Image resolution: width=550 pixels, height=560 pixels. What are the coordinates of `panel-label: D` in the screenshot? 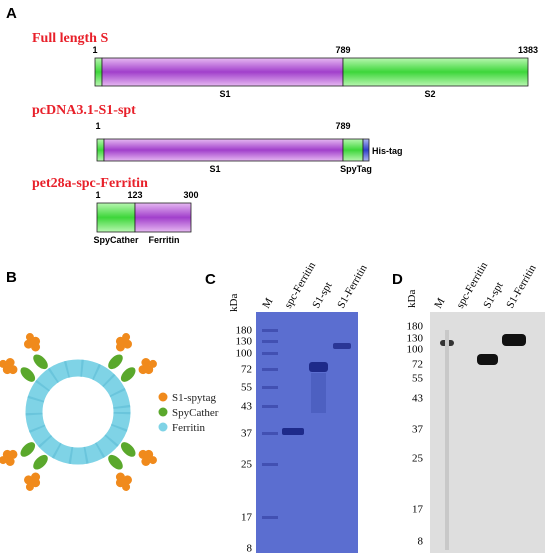 It's located at (397, 279).